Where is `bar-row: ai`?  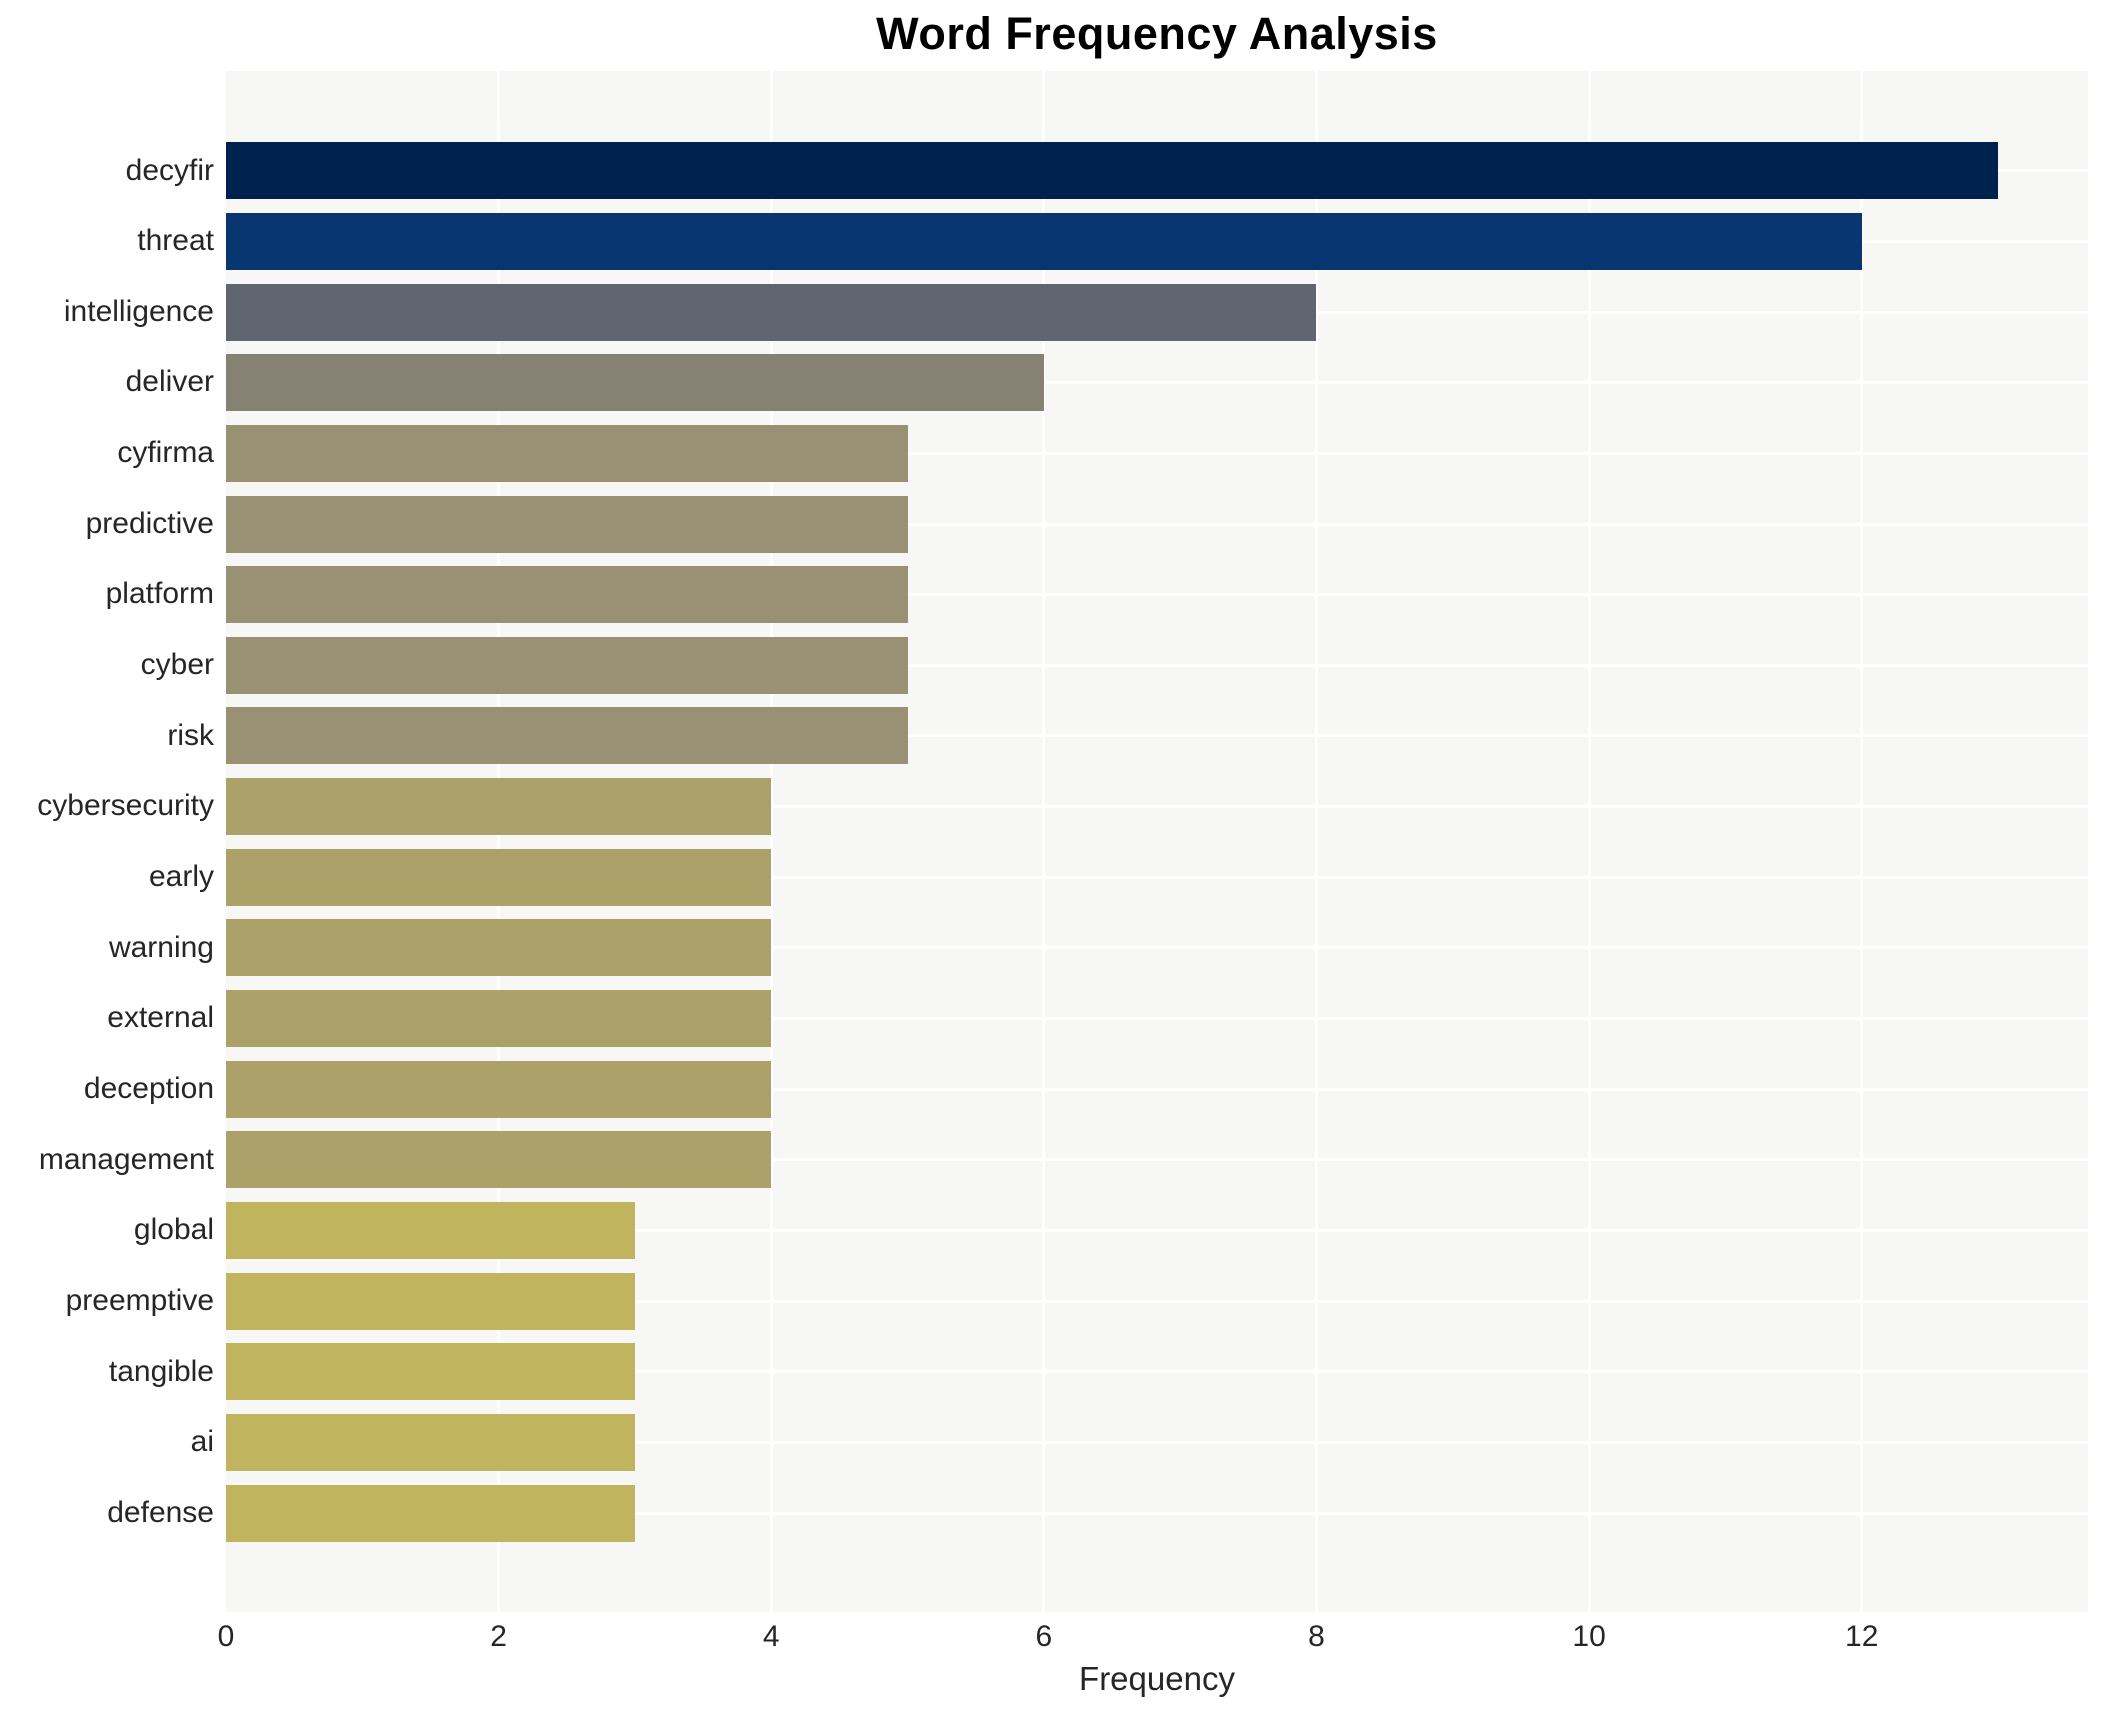
bar-row: ai is located at coordinates (1139, 1442).